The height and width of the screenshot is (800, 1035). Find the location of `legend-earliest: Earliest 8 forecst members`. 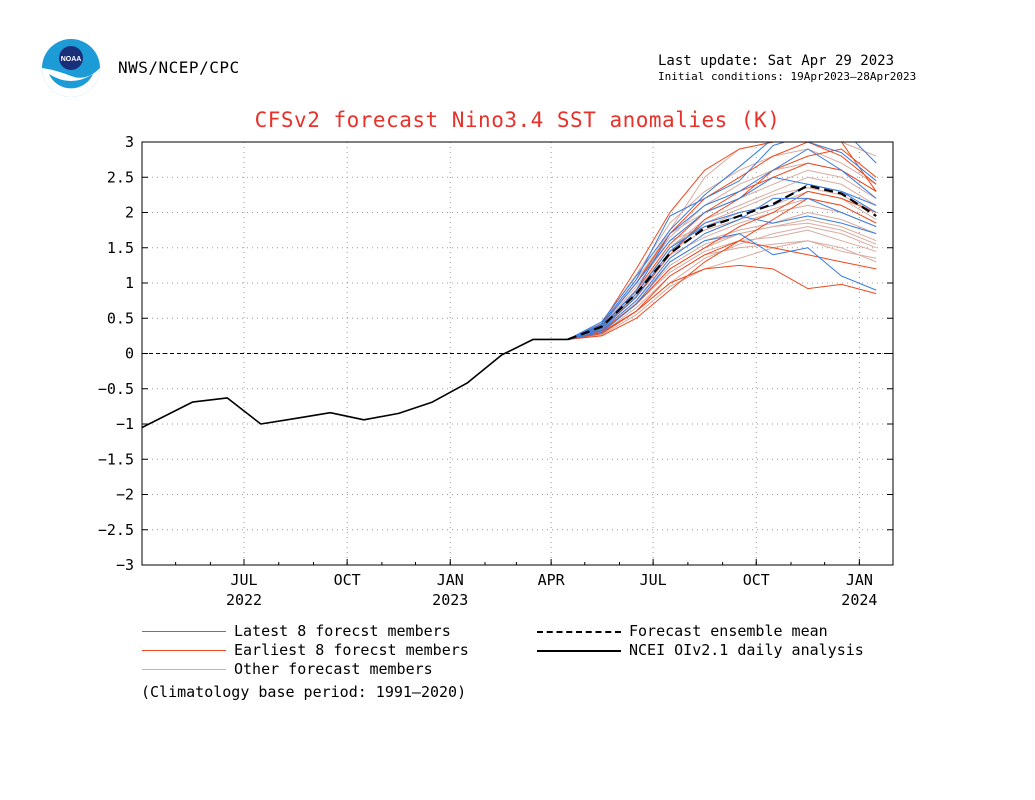

legend-earliest: Earliest 8 forecst members is located at coordinates (307, 651).